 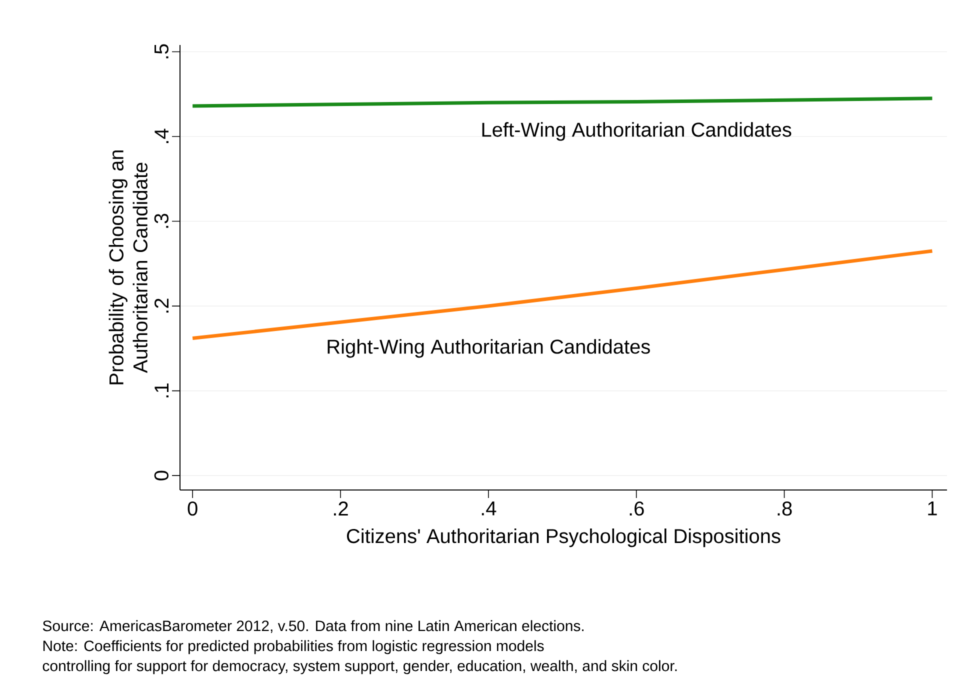 I want to click on y-tick-label: .2, so click(x=161, y=305).